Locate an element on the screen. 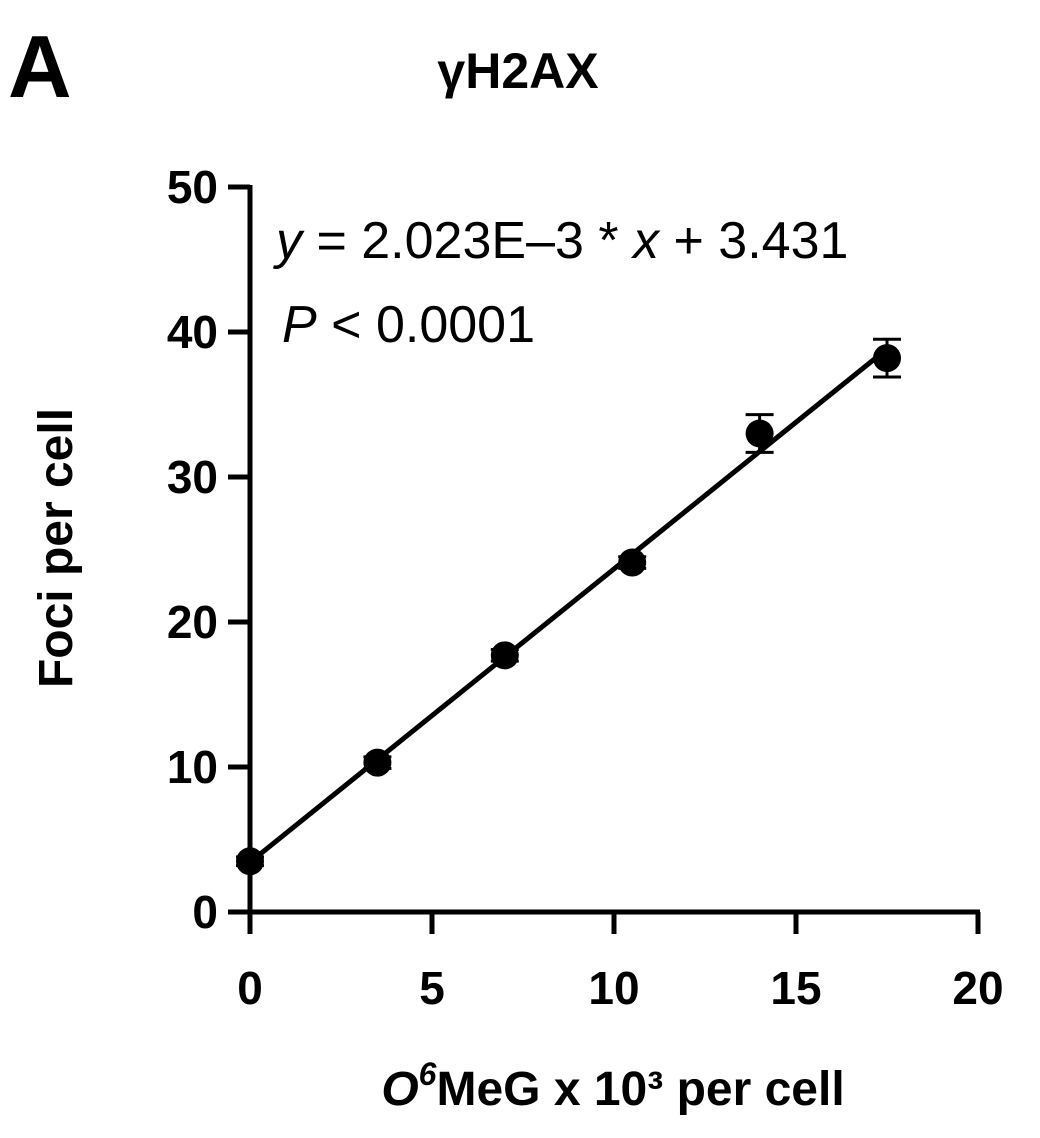 The image size is (1040, 1138). regression-equation: y = 2.023E–3 * x + 3.431 is located at coordinates (560, 241).